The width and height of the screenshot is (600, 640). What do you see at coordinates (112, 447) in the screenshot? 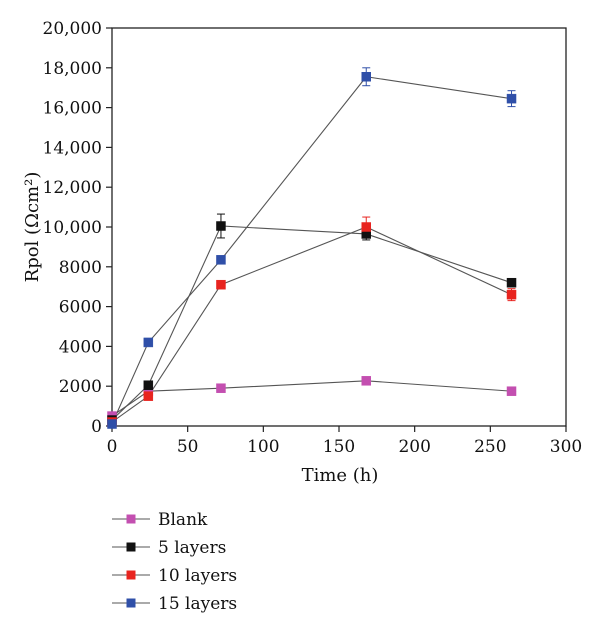
I see `x-tick-label: 0` at bounding box center [112, 447].